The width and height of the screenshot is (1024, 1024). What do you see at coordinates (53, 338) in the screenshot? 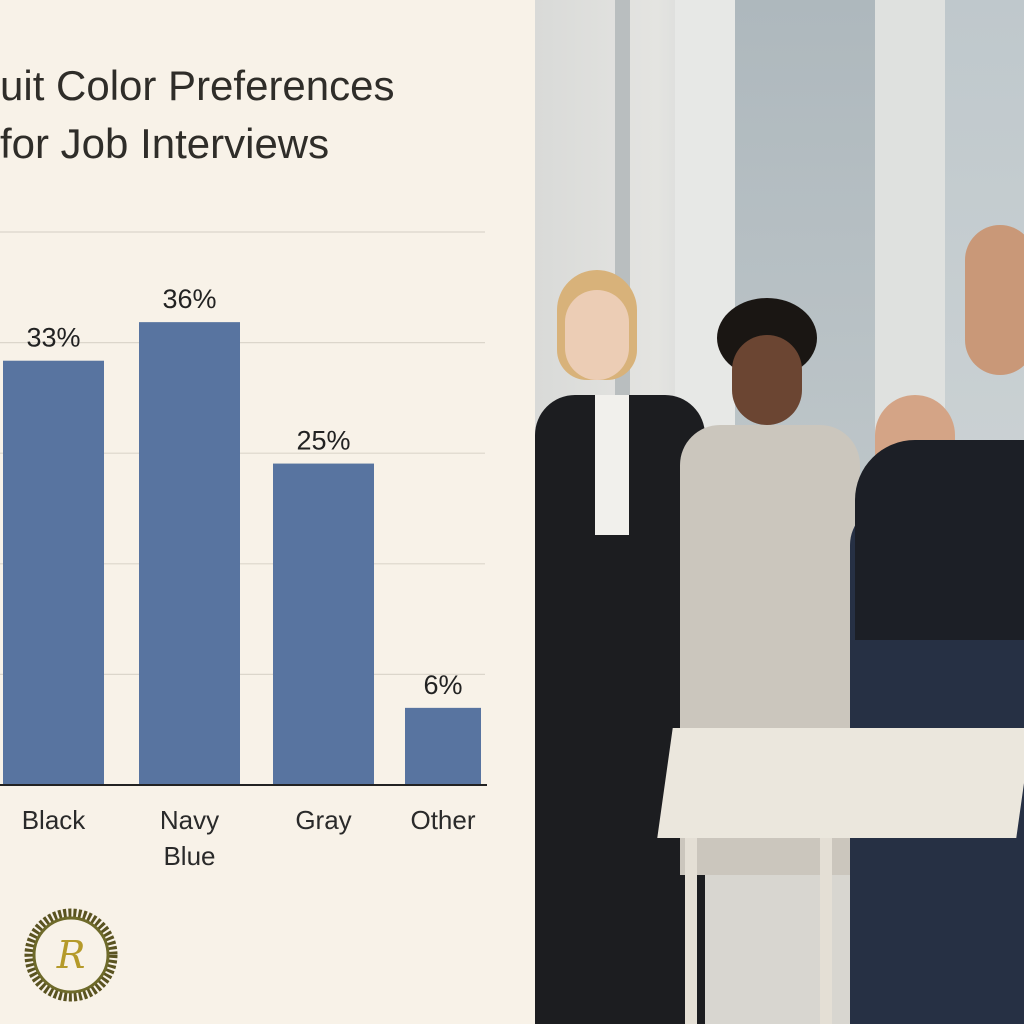
I see `data-label: 33%` at bounding box center [53, 338].